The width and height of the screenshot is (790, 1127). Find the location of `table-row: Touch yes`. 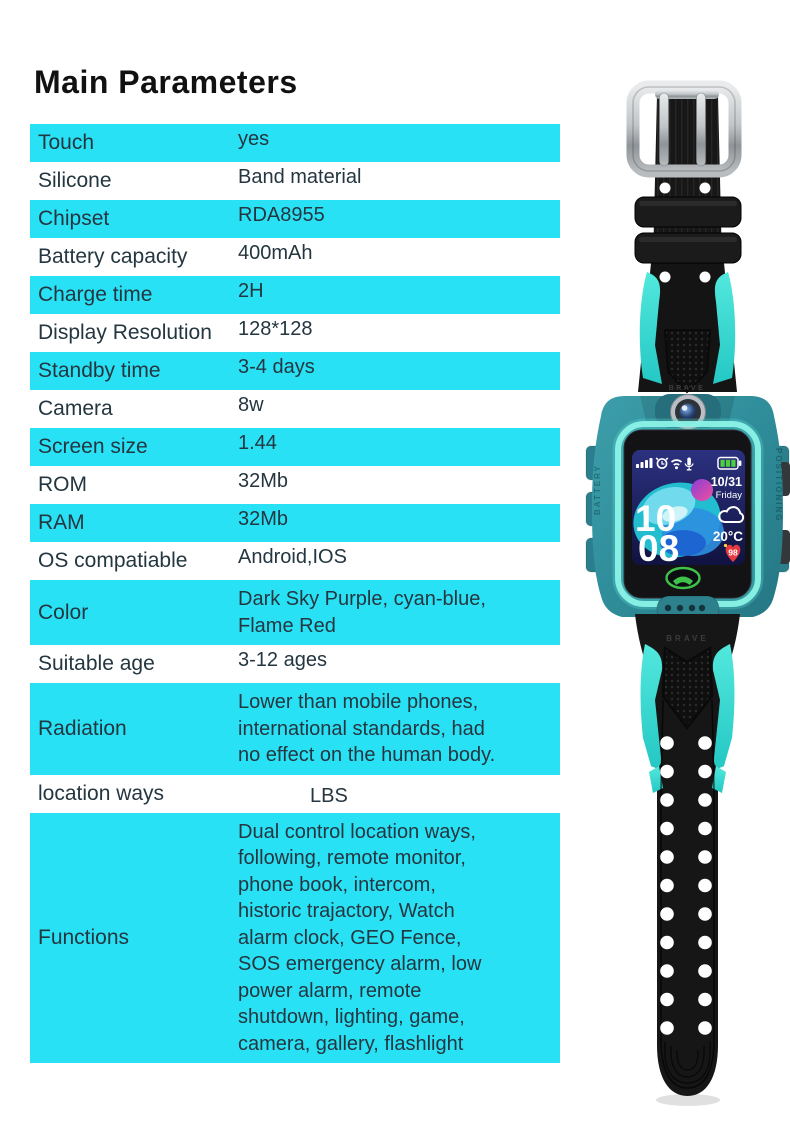

table-row: Touch yes is located at coordinates (295, 143).